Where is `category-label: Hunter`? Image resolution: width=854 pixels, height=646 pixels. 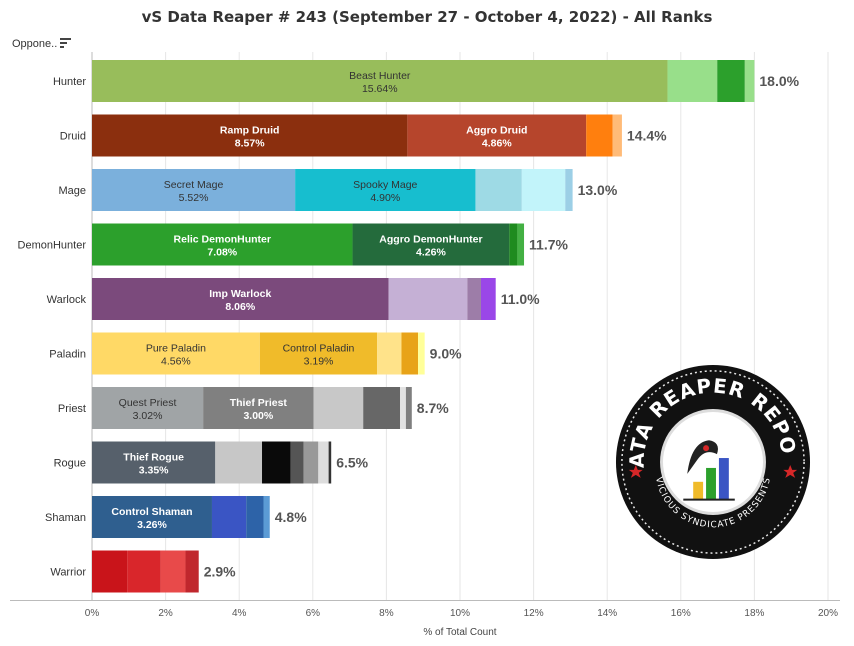 category-label: Hunter is located at coordinates (69, 82).